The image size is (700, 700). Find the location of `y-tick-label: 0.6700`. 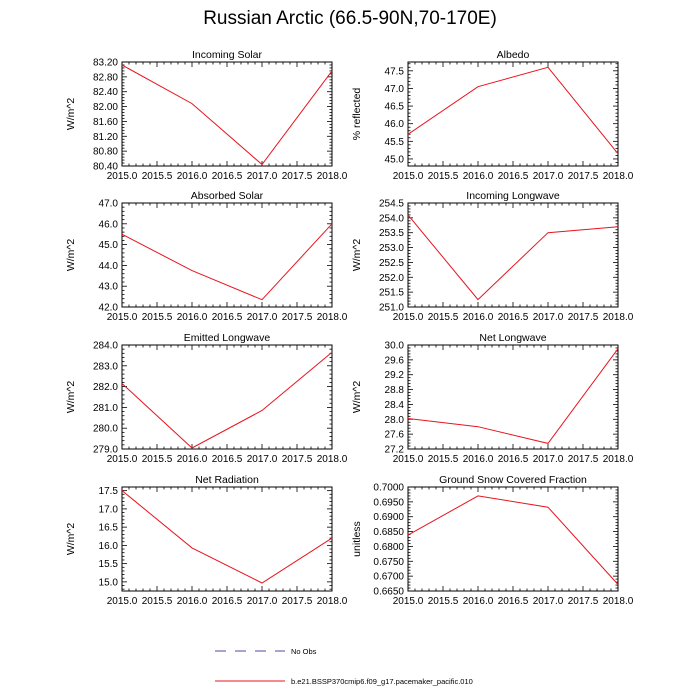

y-tick-label: 0.6700 is located at coordinates (388, 577).